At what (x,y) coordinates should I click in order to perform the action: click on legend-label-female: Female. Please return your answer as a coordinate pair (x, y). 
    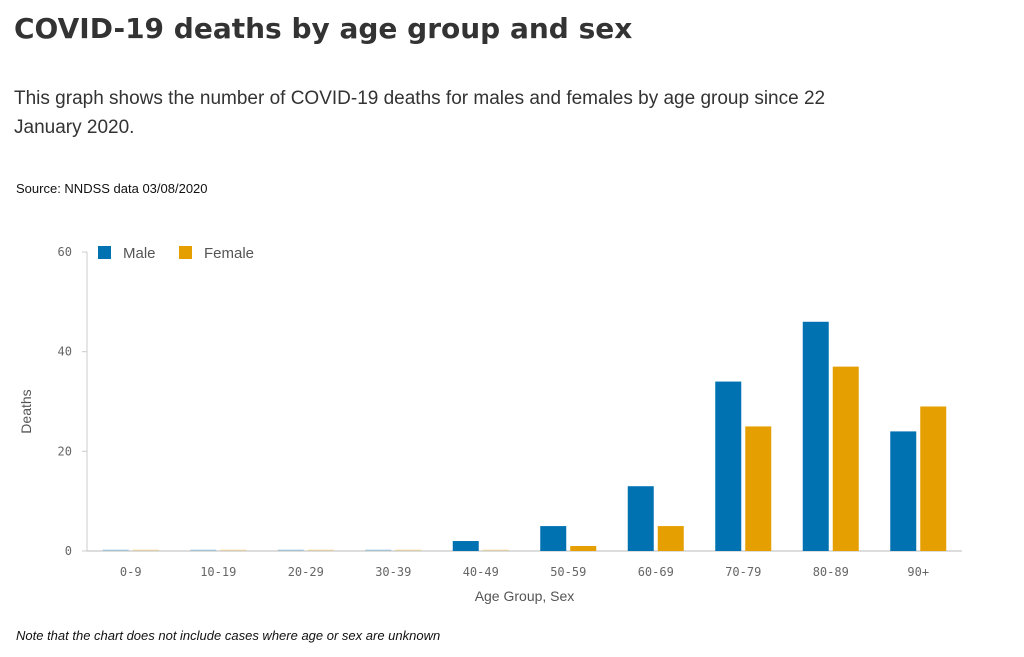
    Looking at the image, I should click on (229, 253).